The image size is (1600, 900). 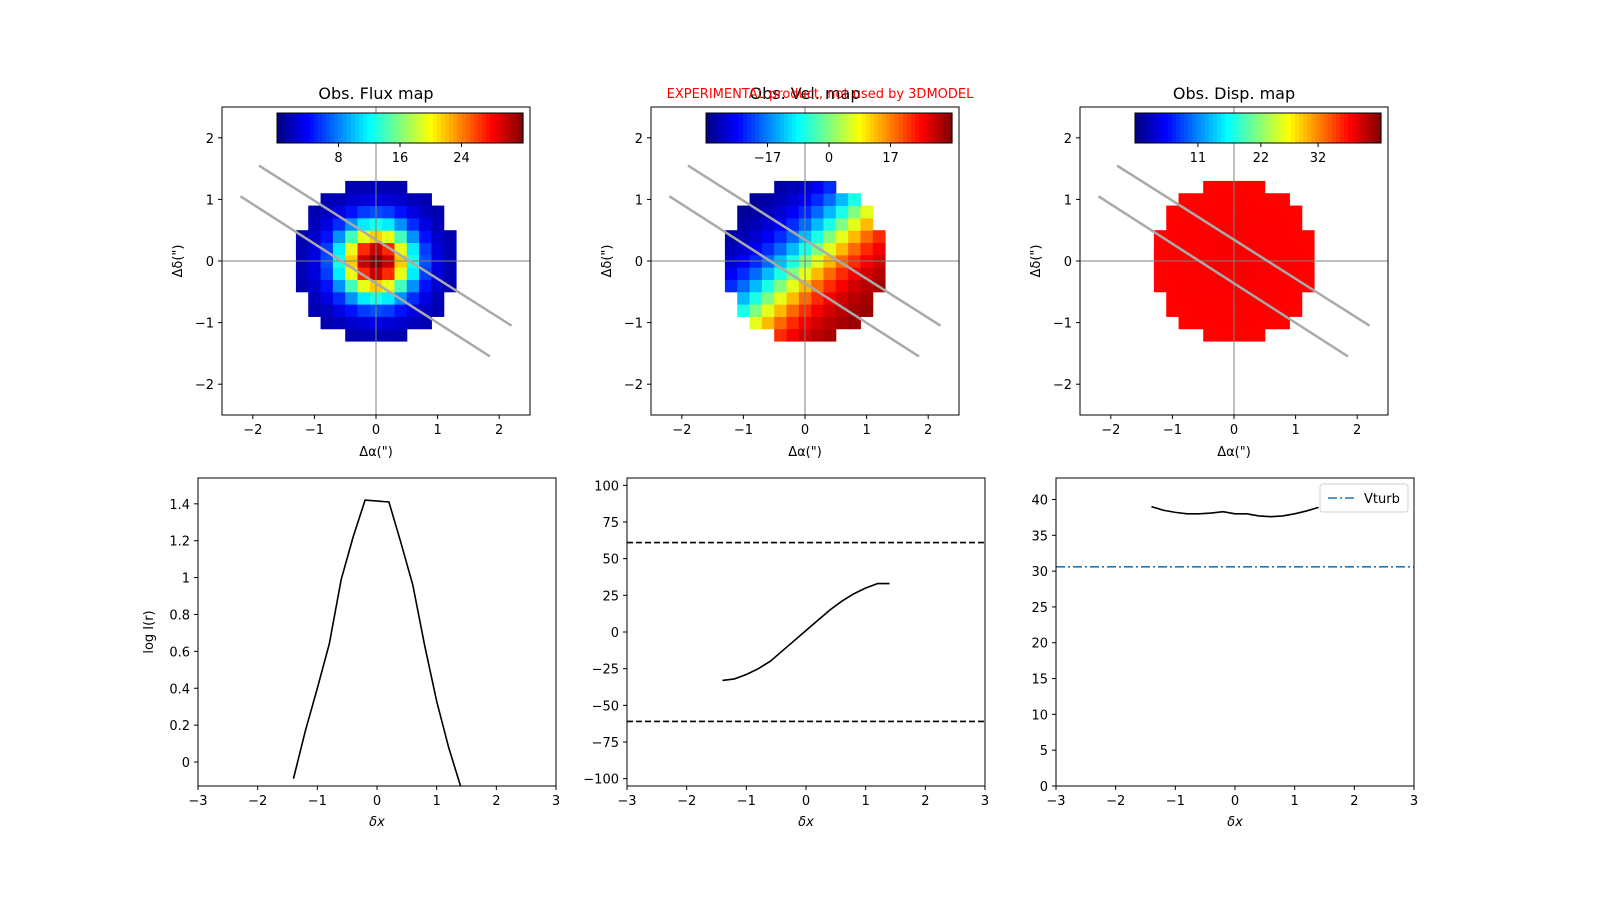 I want to click on y-tick-label: −50, so click(x=605, y=706).